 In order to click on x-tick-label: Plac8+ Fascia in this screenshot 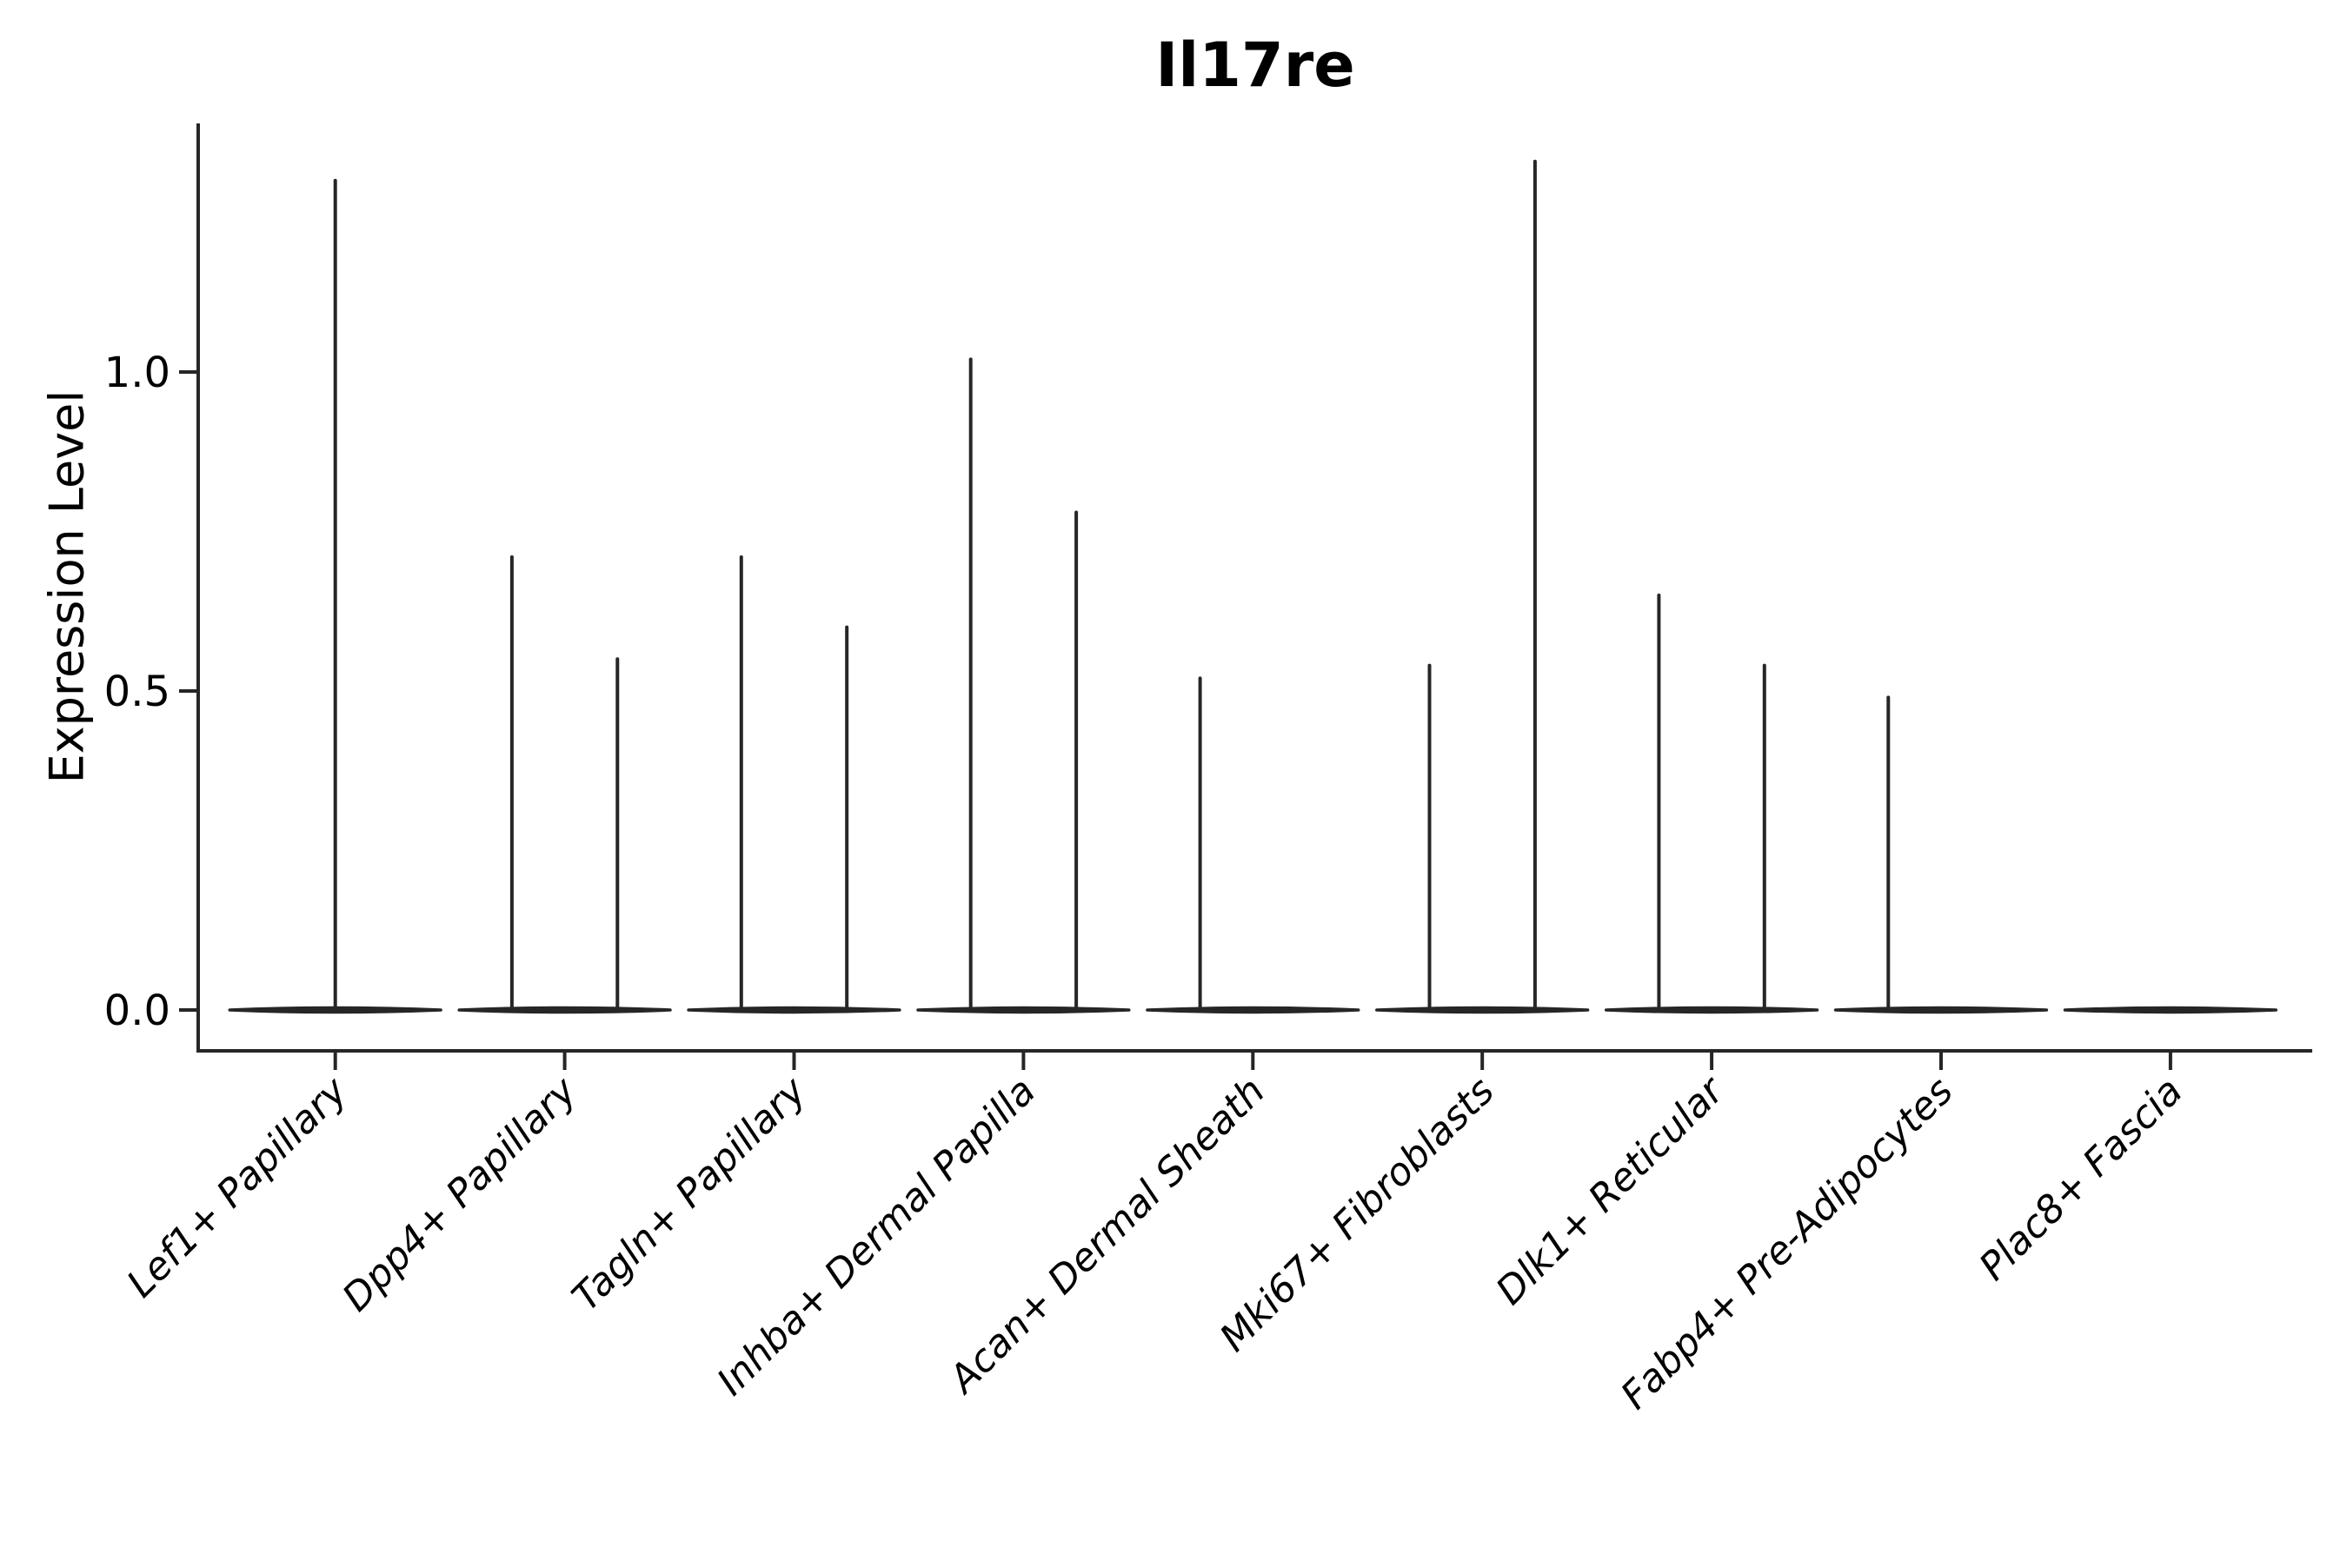, I will do `click(2081, 1179)`.